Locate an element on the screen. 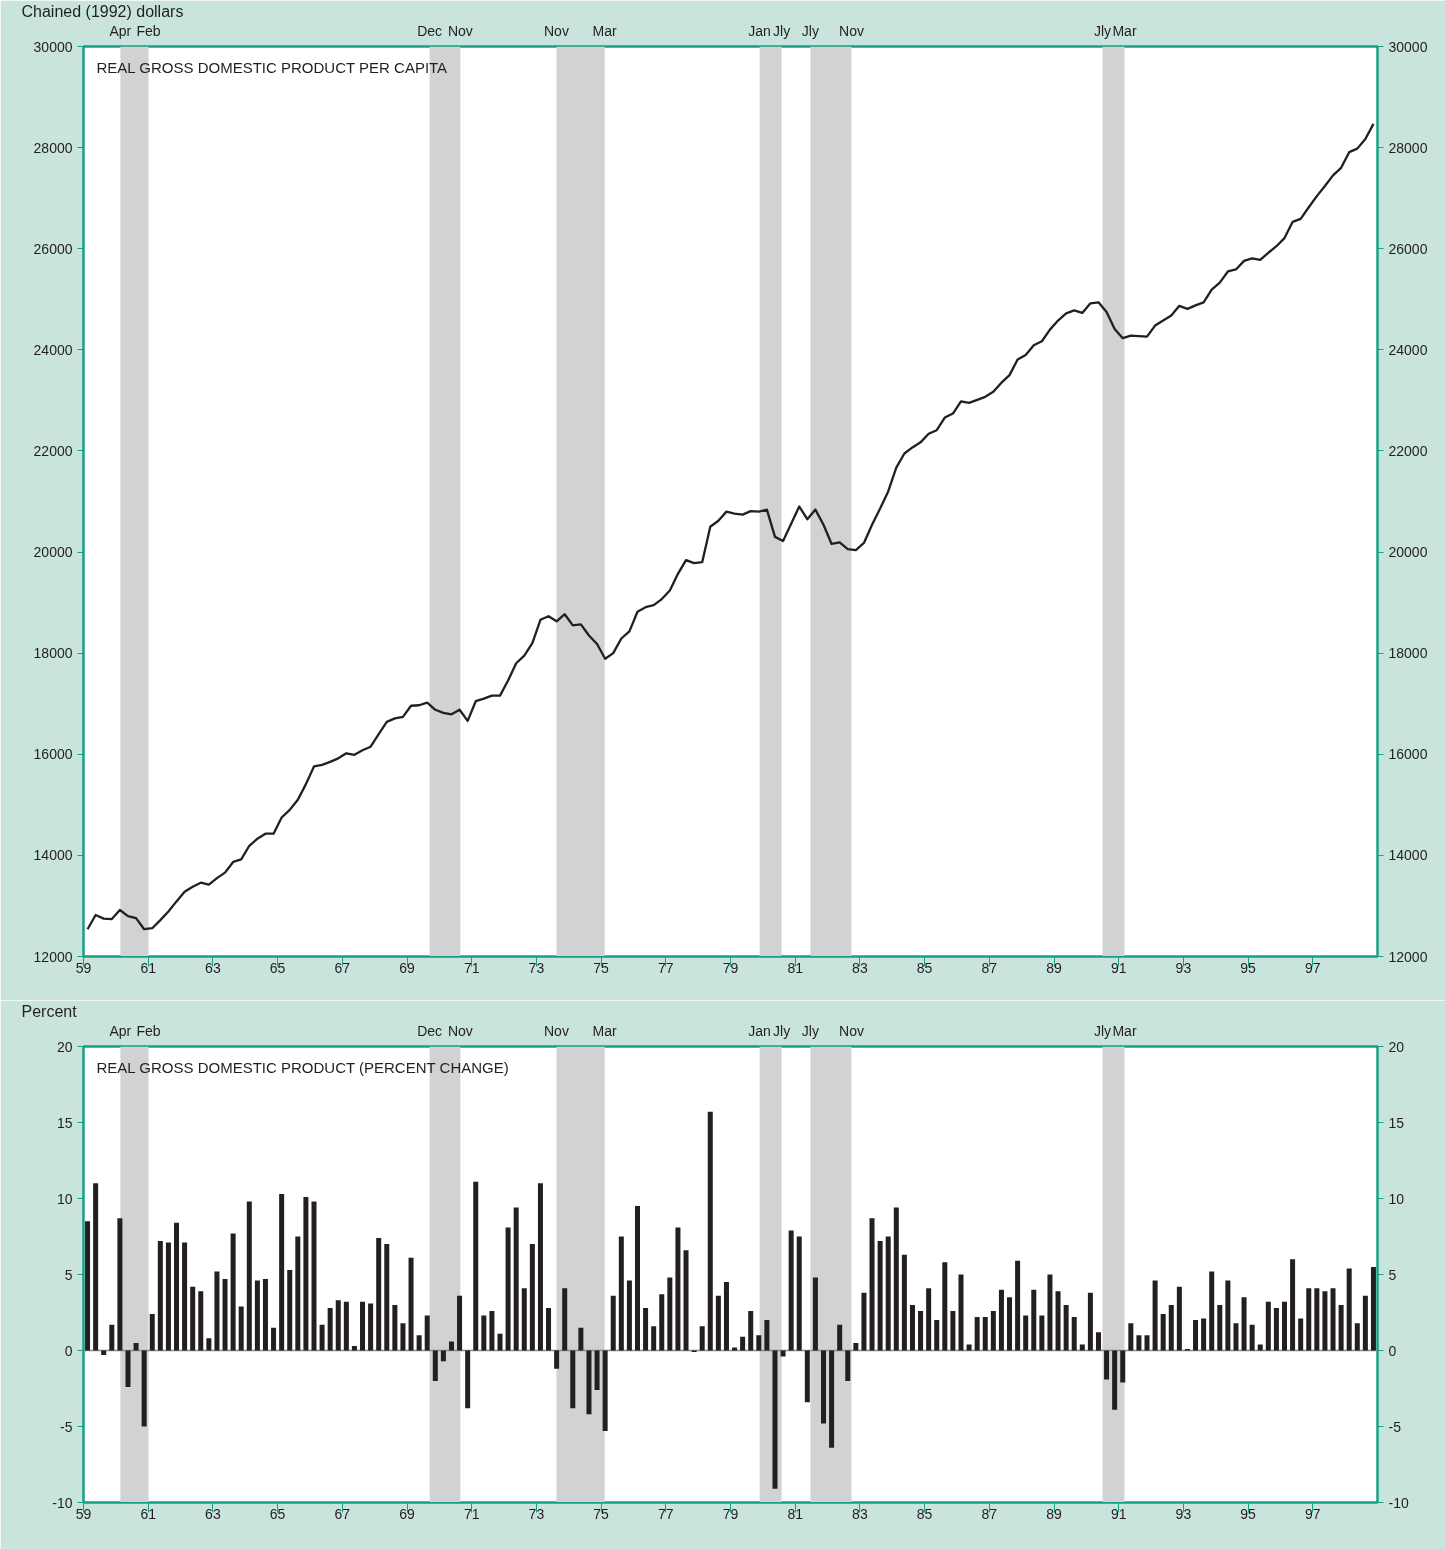  text: Apr is located at coordinates (120, 30).